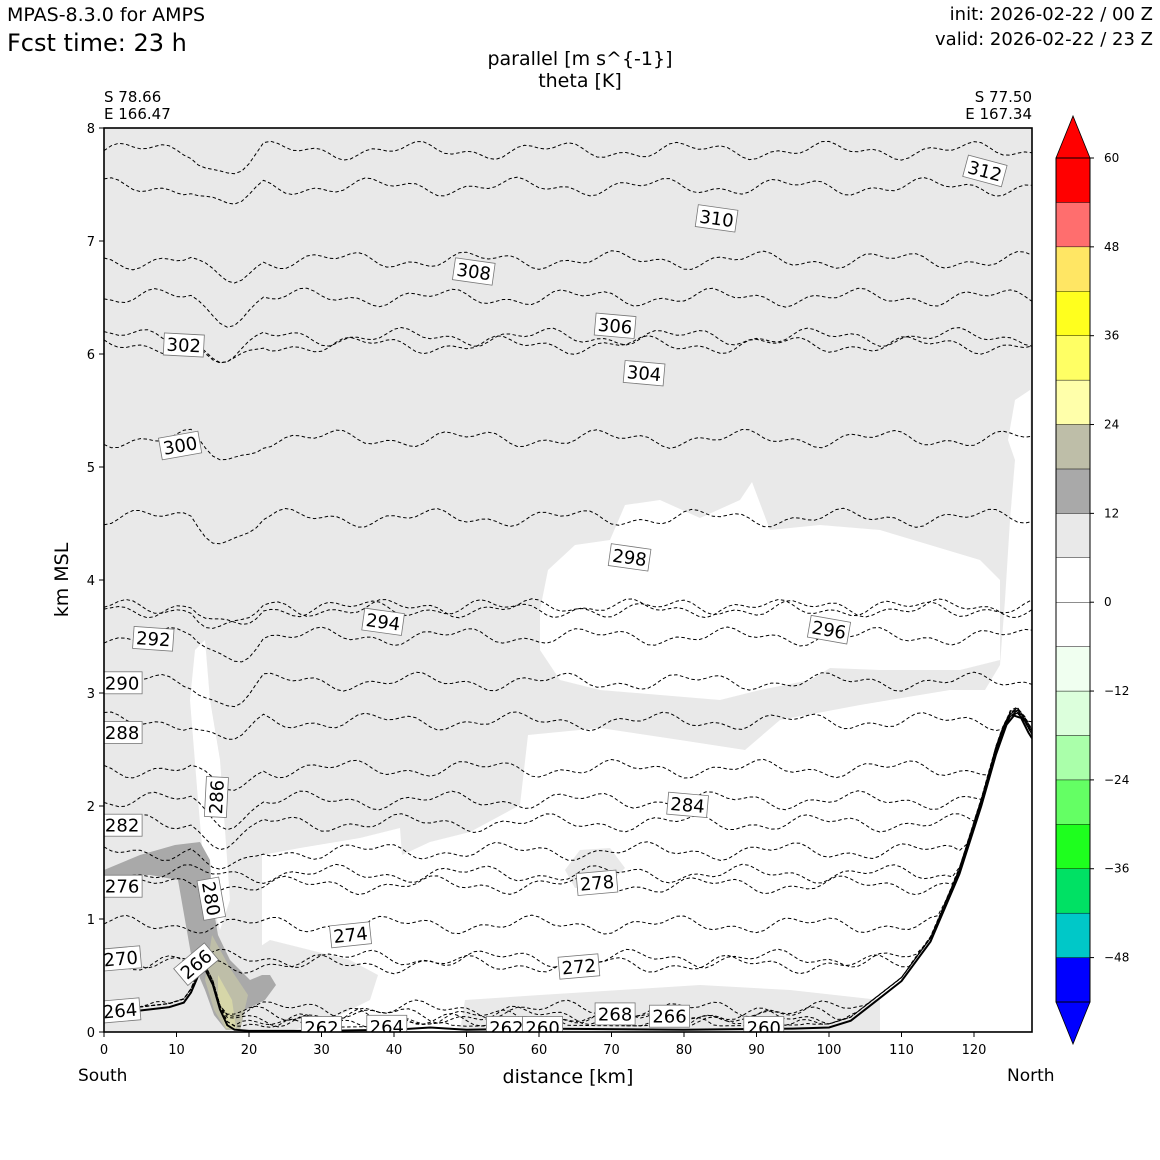  What do you see at coordinates (176, 1050) in the screenshot?
I see `x-tick-label: 10` at bounding box center [176, 1050].